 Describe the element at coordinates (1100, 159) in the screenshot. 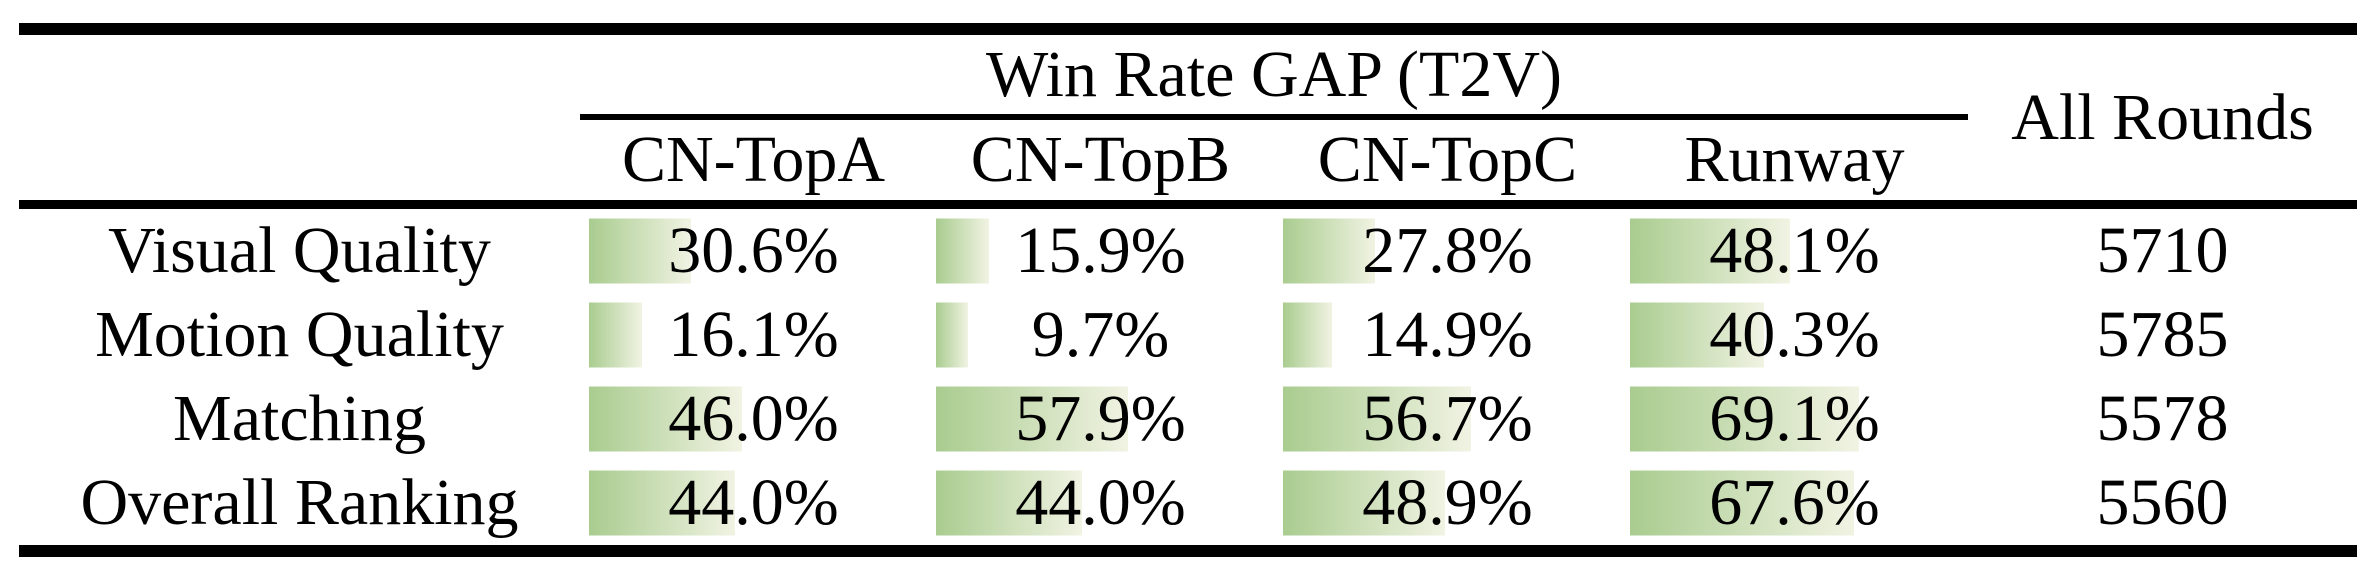

I see `column-header-cn-topb: CN-TopB` at that location.